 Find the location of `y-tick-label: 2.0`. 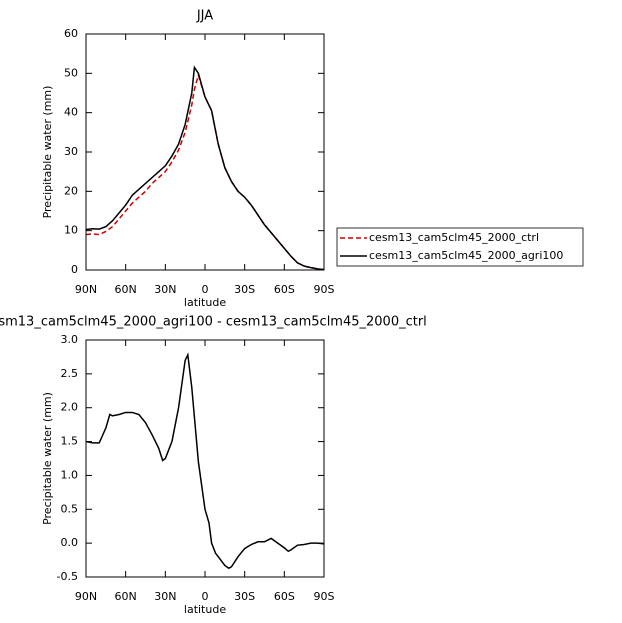

y-tick-label: 2.0 is located at coordinates (70, 407).